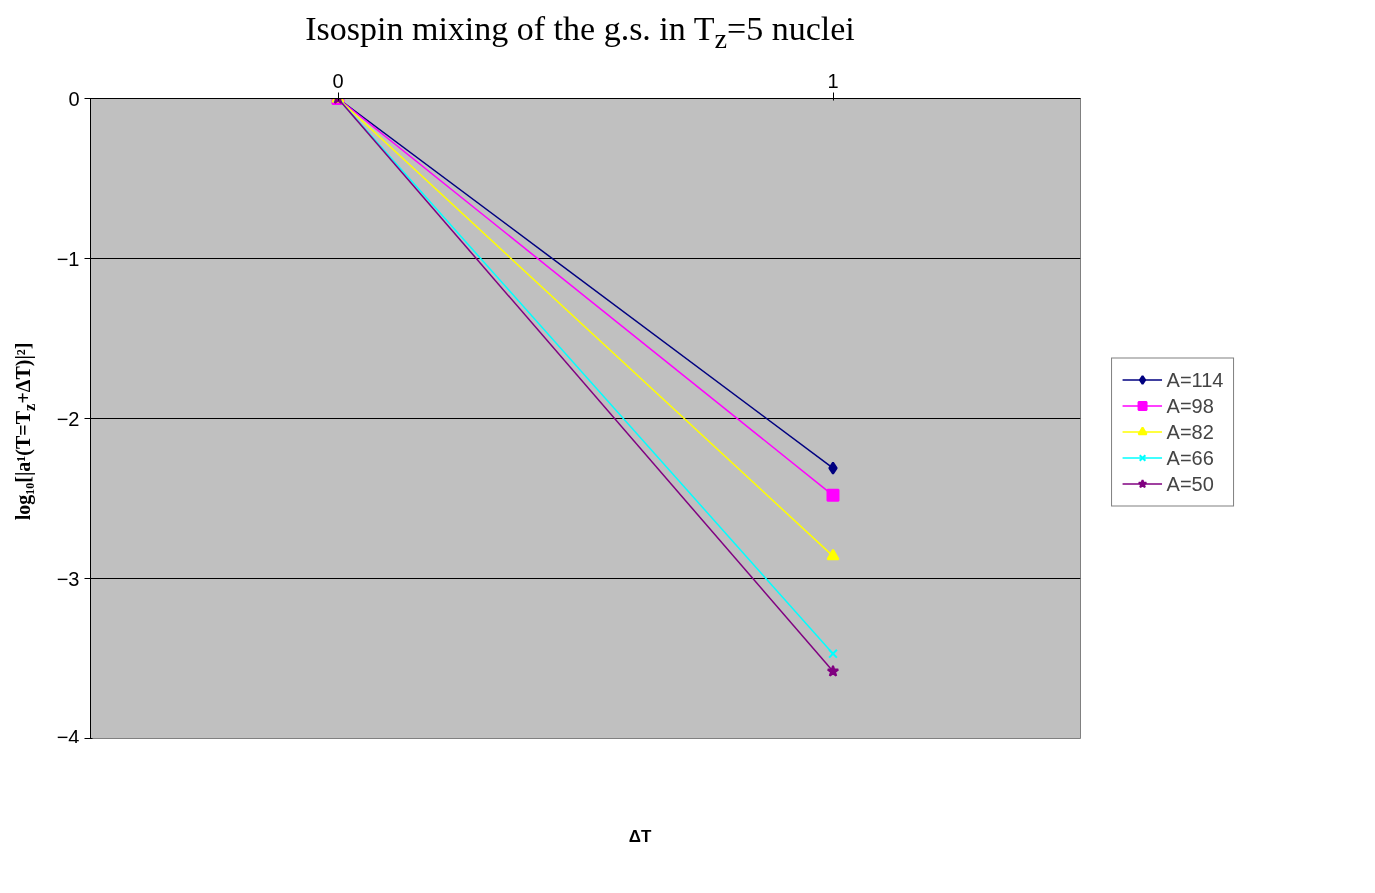 The image size is (1375, 893). Describe the element at coordinates (68, 578) in the screenshot. I see `y-tick-label: −3` at that location.